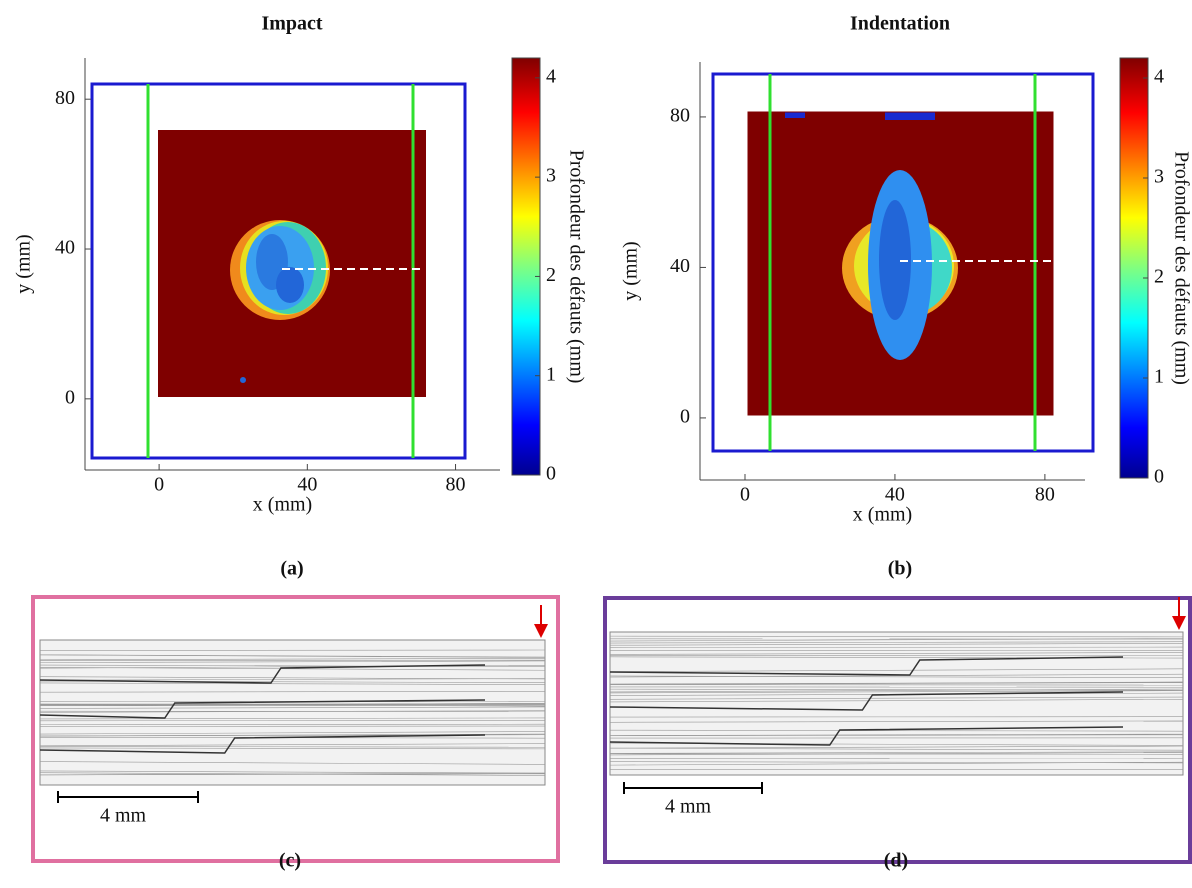 The height and width of the screenshot is (888, 1192). I want to click on panel-title: Indentation, so click(900, 24).